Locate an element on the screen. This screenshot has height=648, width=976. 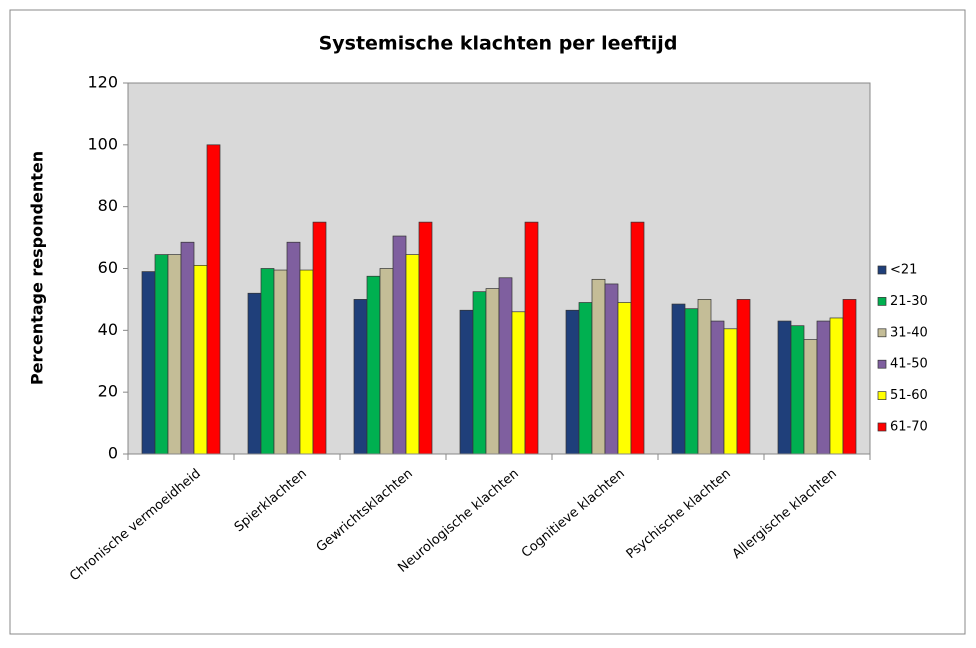
y-tick-label: 100 is located at coordinates (102, 143).